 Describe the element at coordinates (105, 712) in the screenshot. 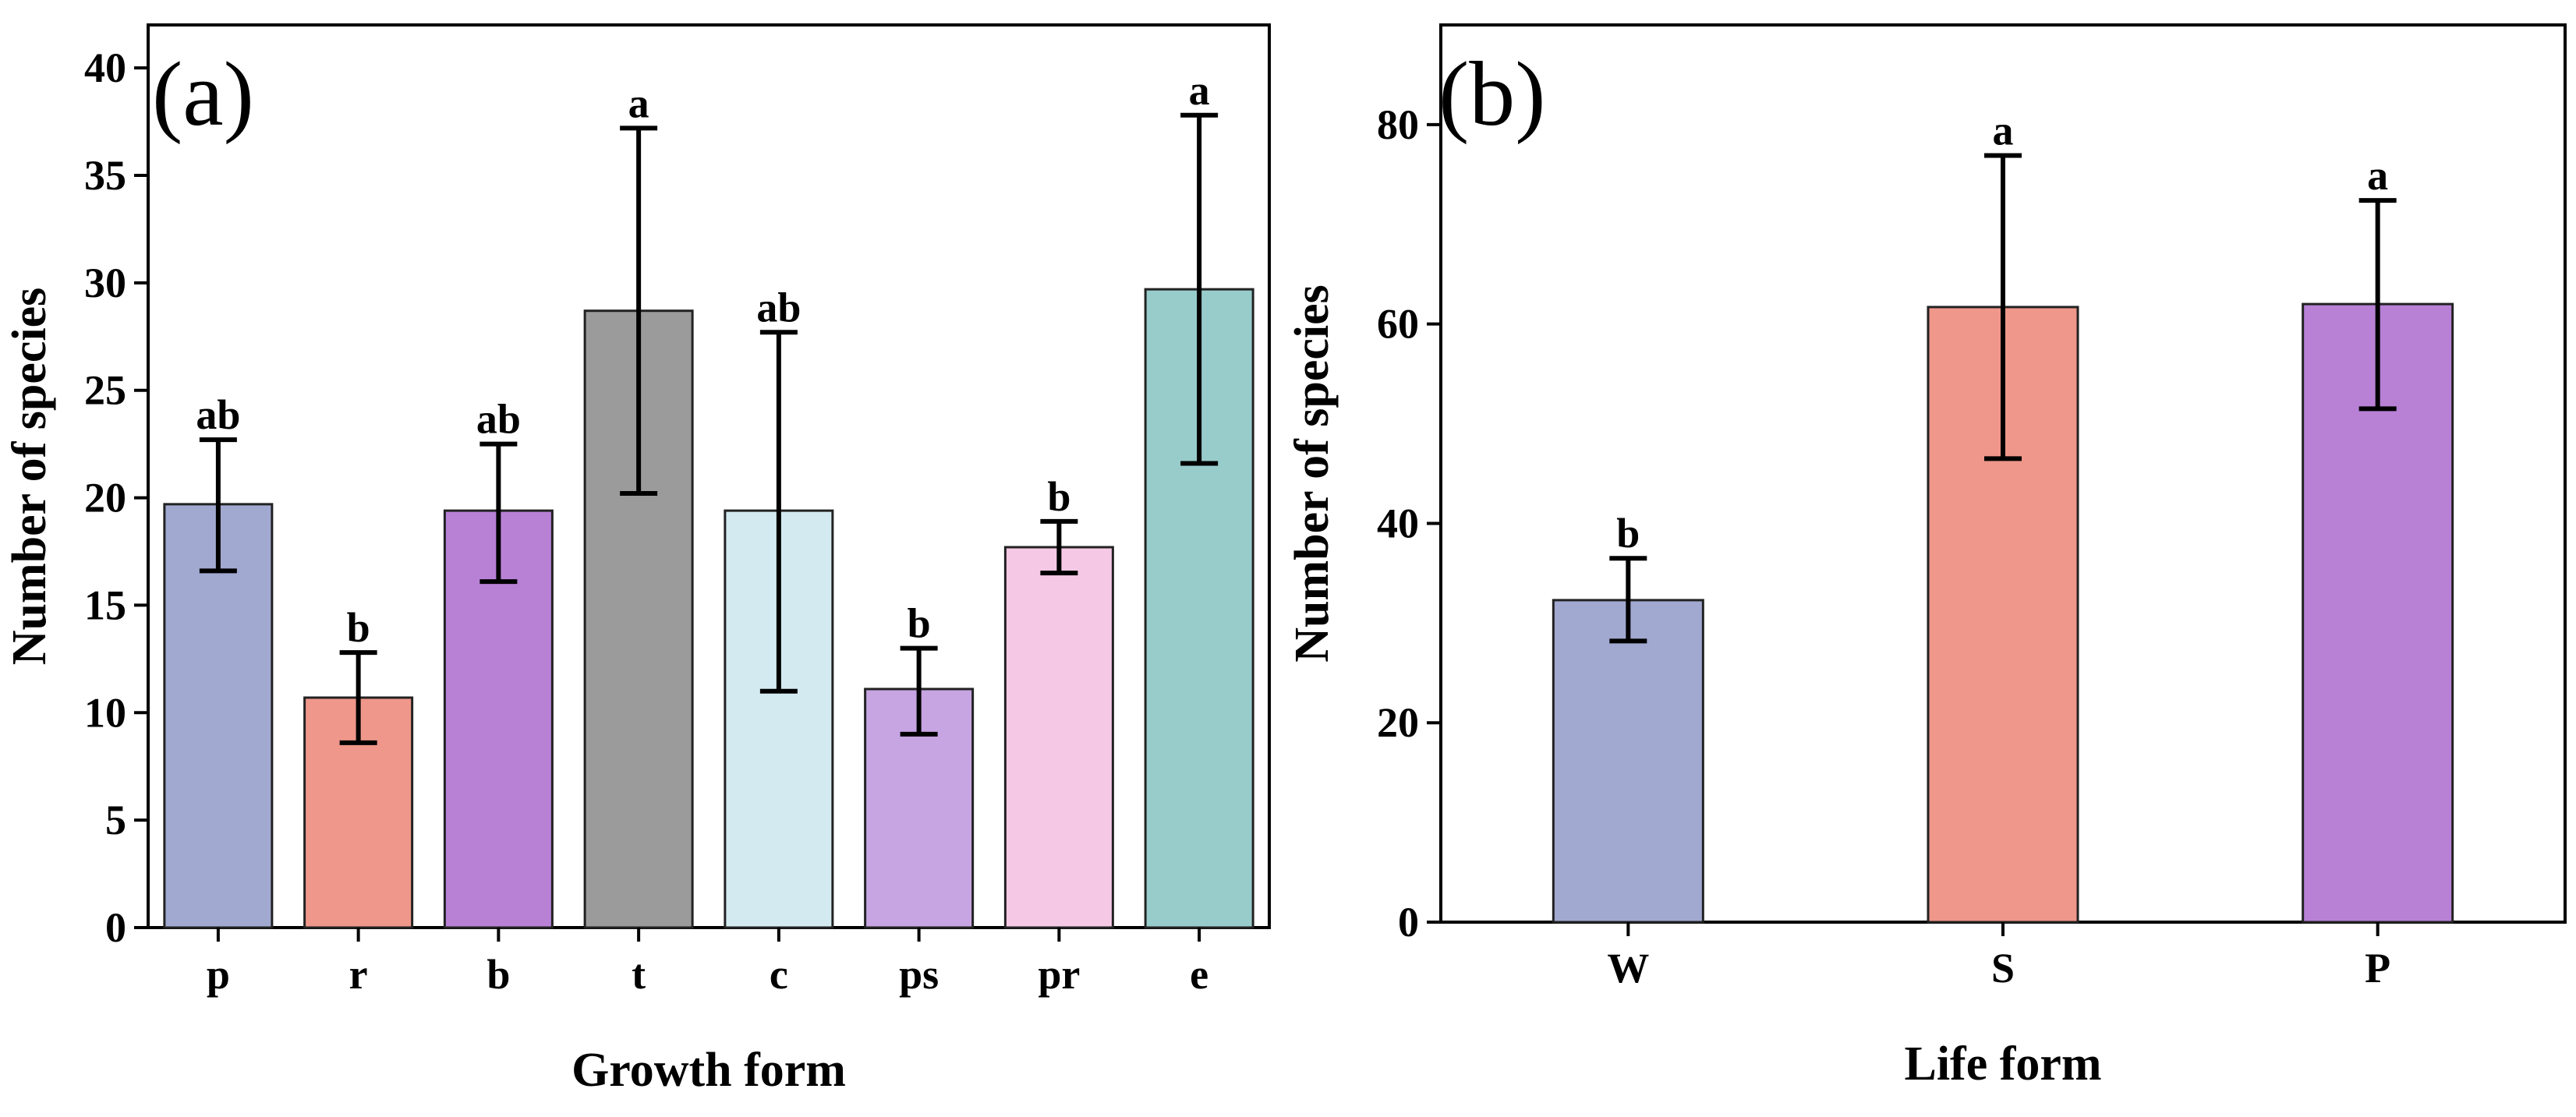

I see `panel-a-y-tick-label: 10` at that location.